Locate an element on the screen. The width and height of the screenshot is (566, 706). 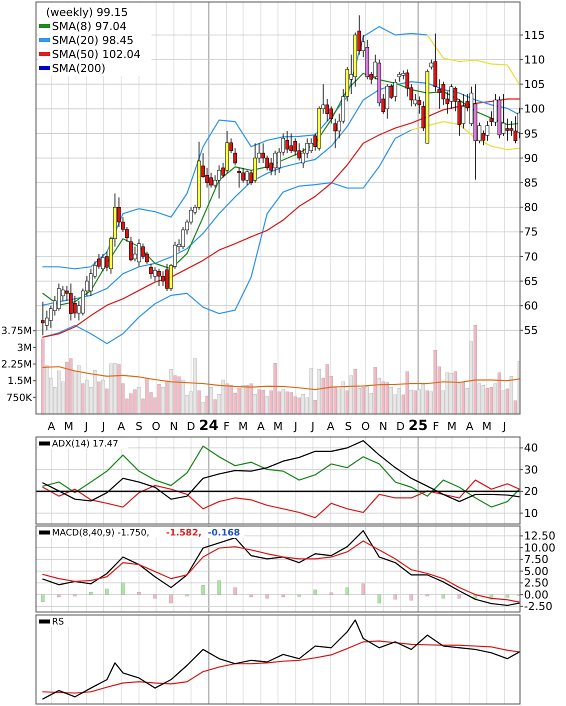
y2-tick-label: 3.75M is located at coordinates (16, 332).